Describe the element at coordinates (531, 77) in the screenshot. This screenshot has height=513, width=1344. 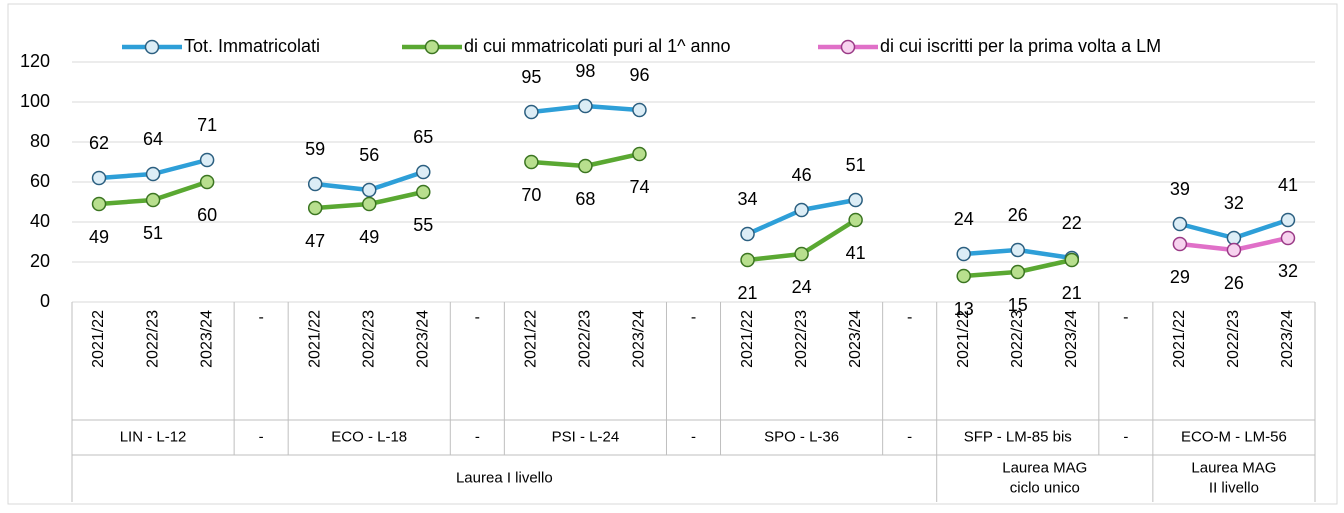
I see `data-label: 95` at that location.